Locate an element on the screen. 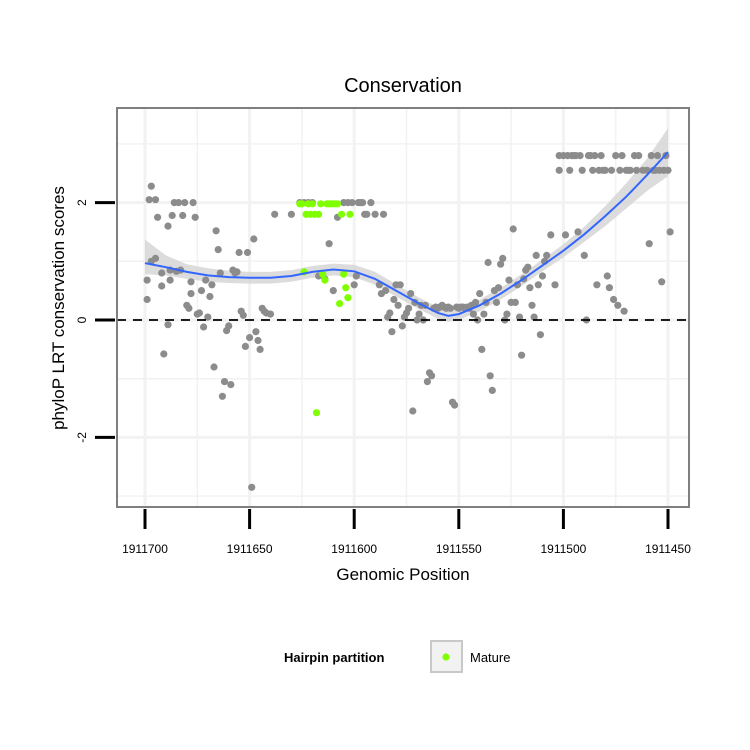 This screenshot has width=750, height=750. mature-points is located at coordinates (325, 308).